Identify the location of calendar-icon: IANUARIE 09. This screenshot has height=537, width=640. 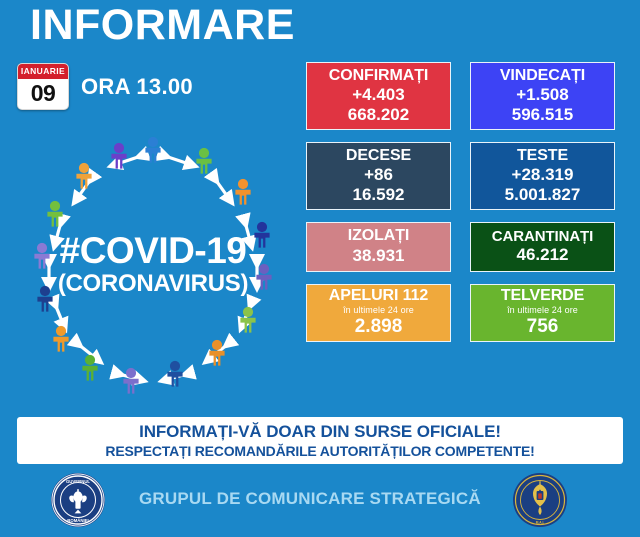
(43, 86).